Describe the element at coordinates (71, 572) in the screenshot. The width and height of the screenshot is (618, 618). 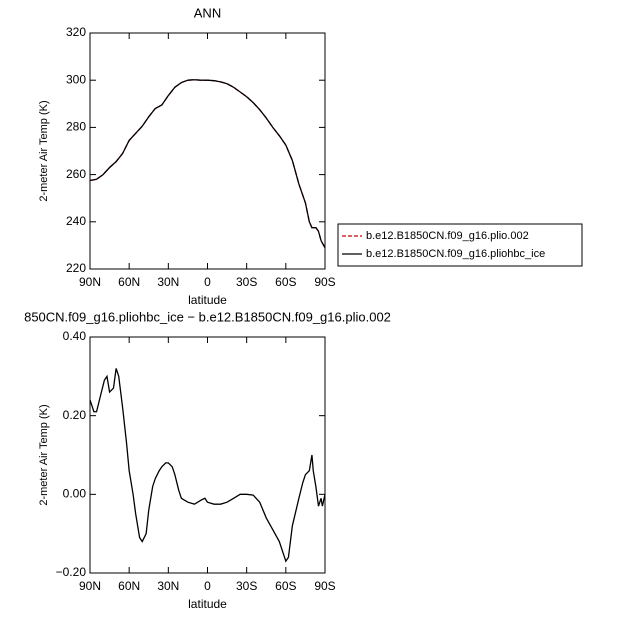
I see `y-tick-label: −0.20` at that location.